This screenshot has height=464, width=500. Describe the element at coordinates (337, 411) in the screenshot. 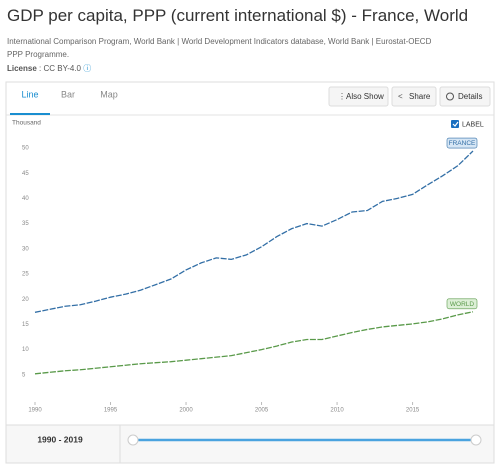

I see `x-tick-label: 2010` at that location.